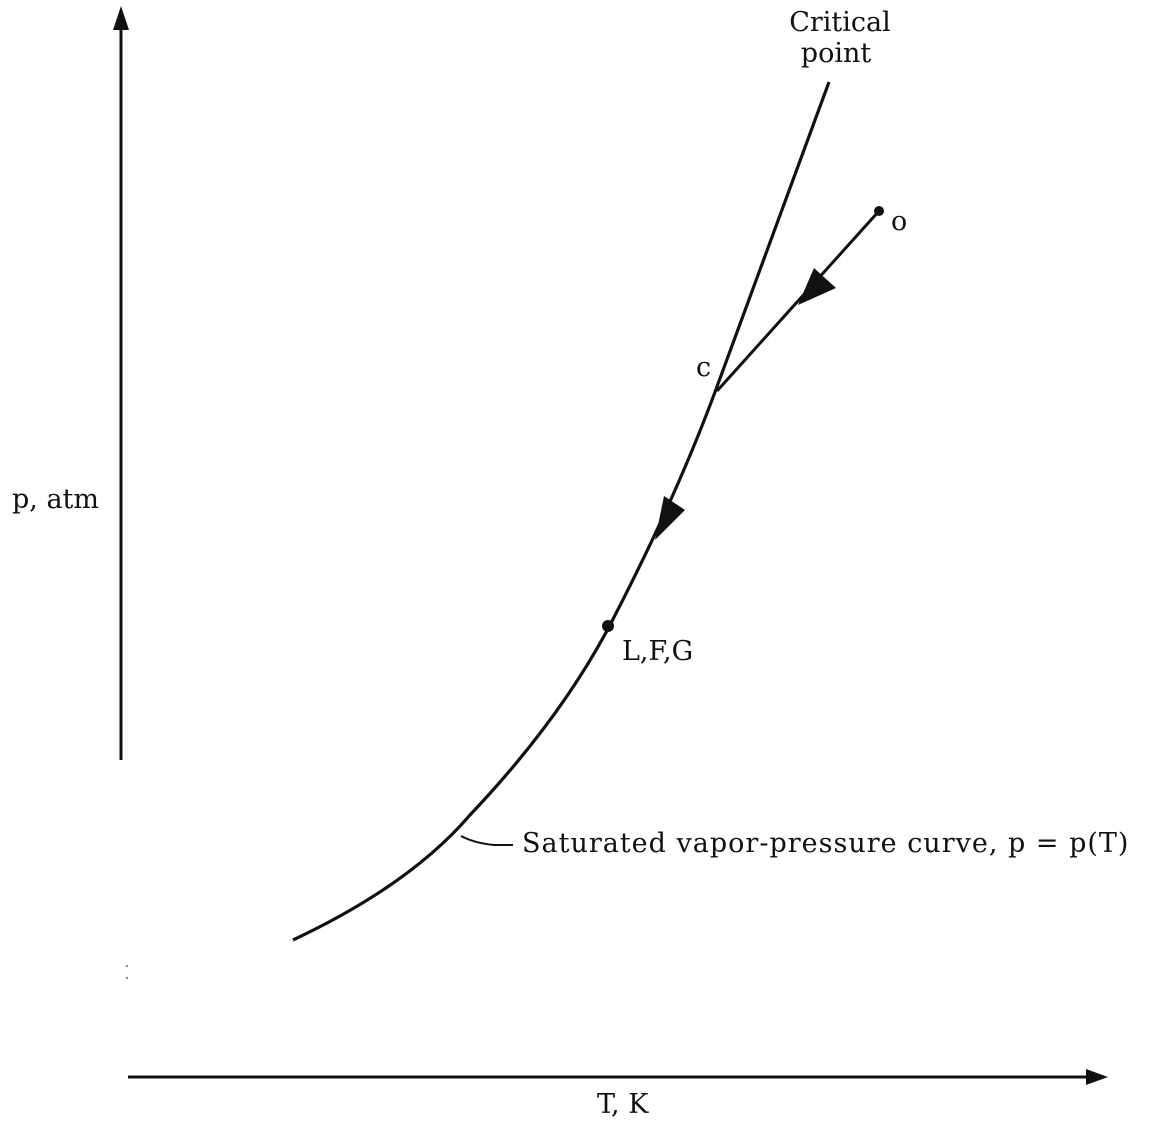  What do you see at coordinates (486, 840) in the screenshot?
I see `curve-annotation-leader` at bounding box center [486, 840].